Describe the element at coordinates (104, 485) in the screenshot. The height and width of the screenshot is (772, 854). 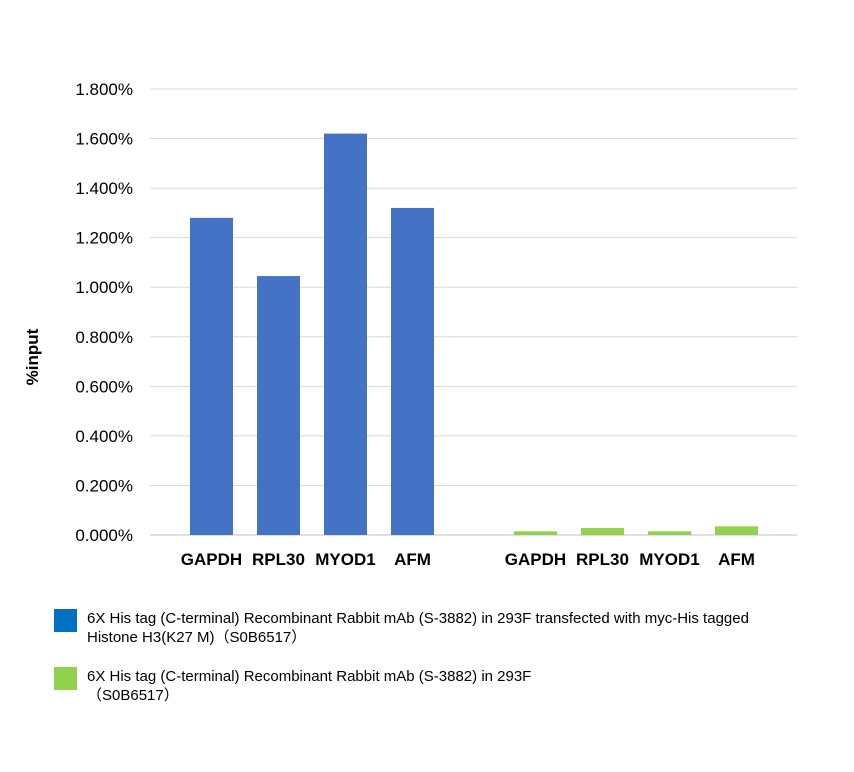
I see `y-tick-label: 0.200%` at that location.